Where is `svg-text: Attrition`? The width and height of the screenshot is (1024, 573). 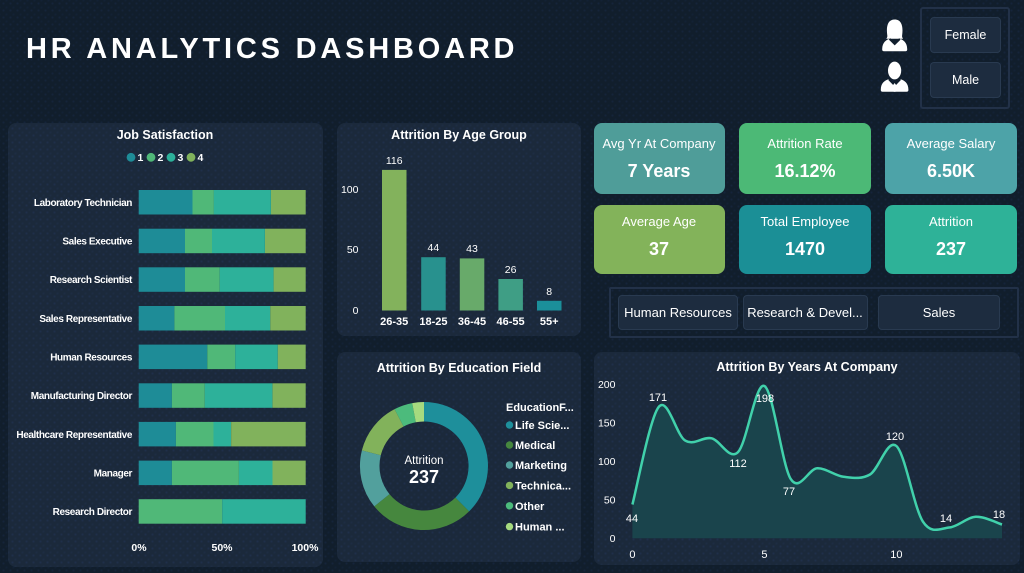 svg-text: Attrition is located at coordinates (424, 461).